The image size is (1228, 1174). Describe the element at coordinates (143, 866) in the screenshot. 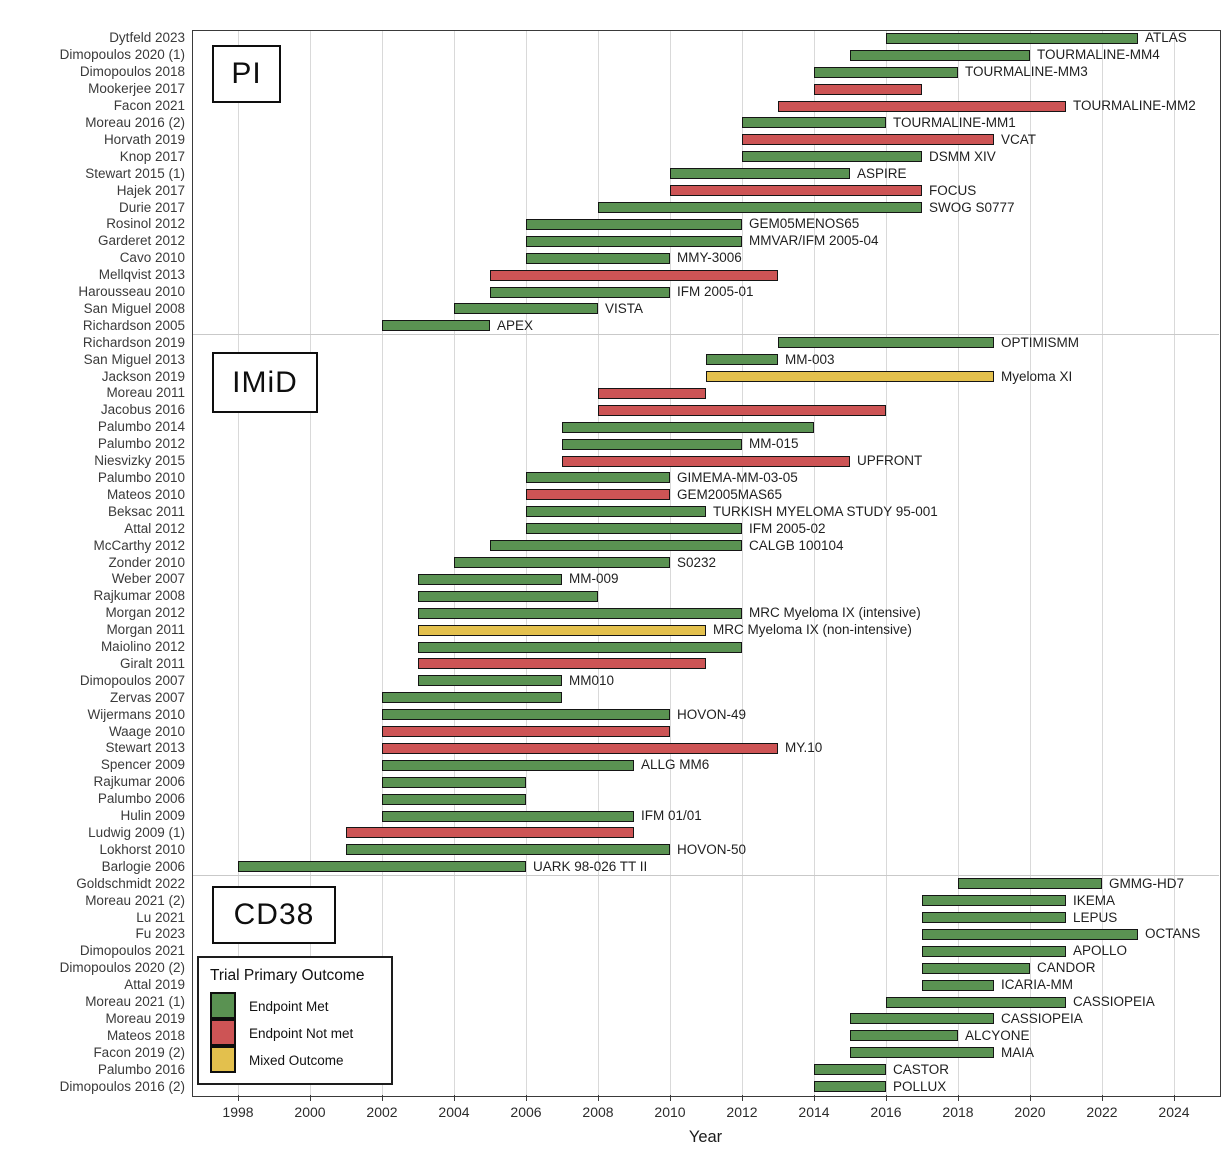

I see `study-label: Barlogie 2006` at that location.